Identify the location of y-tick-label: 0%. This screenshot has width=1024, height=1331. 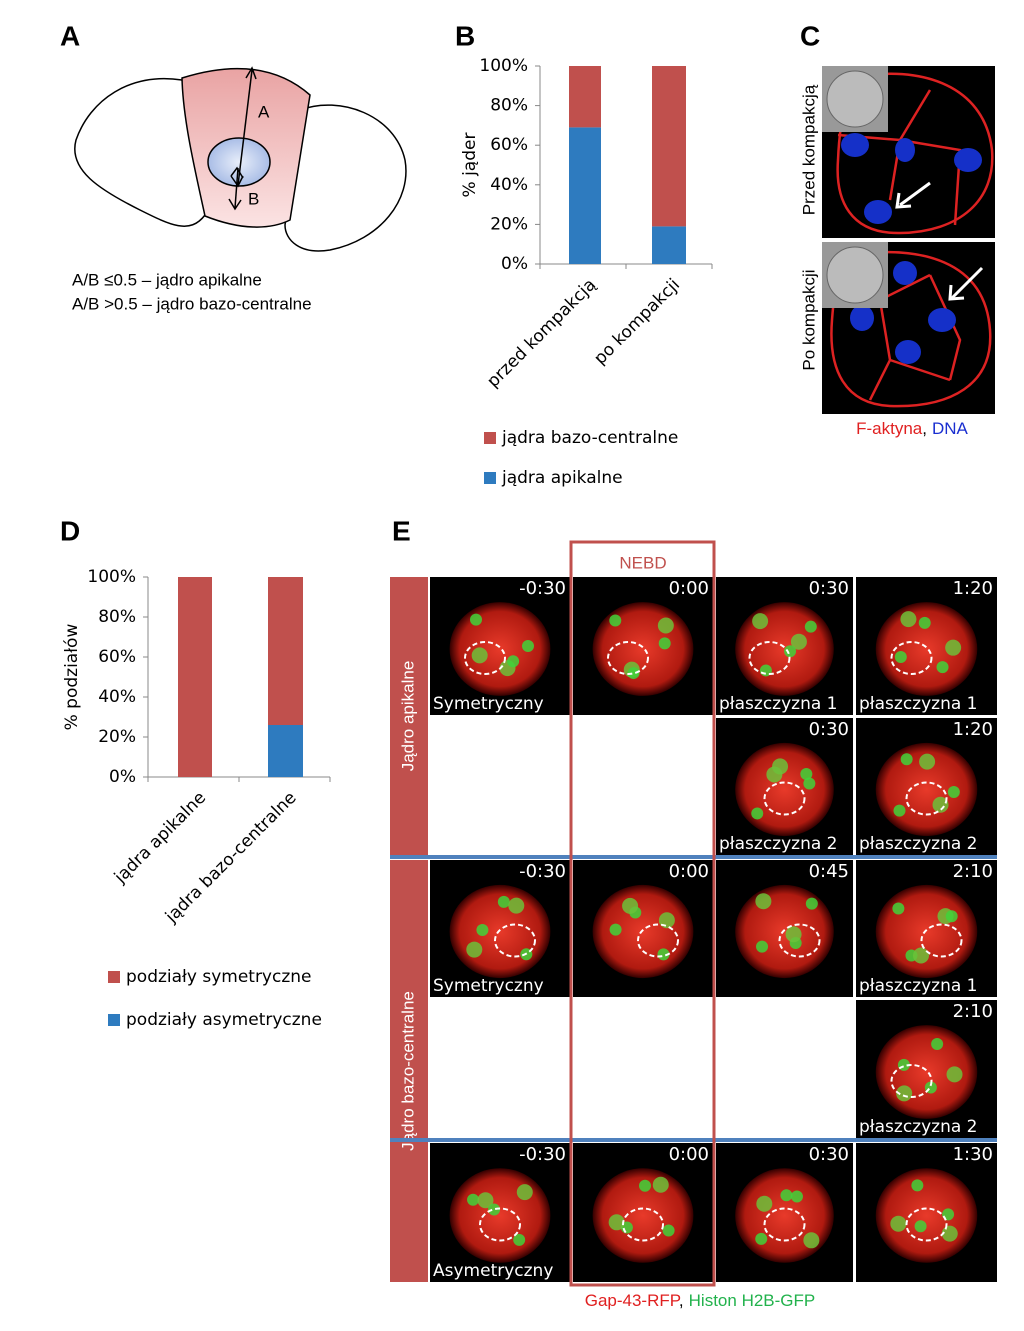
(122, 777).